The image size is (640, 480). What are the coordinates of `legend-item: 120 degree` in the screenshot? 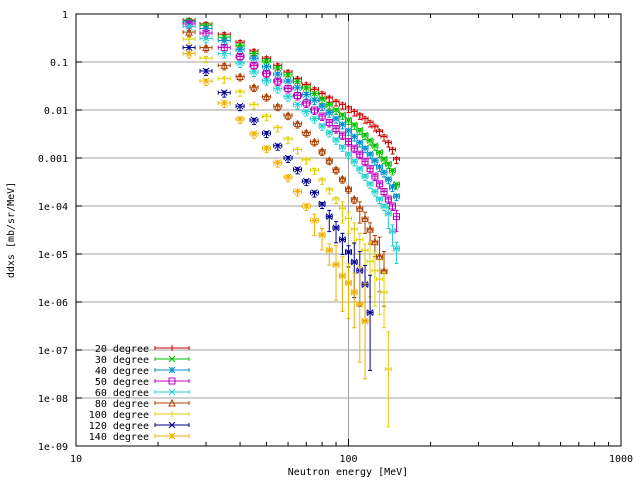 It's located at (139, 426).